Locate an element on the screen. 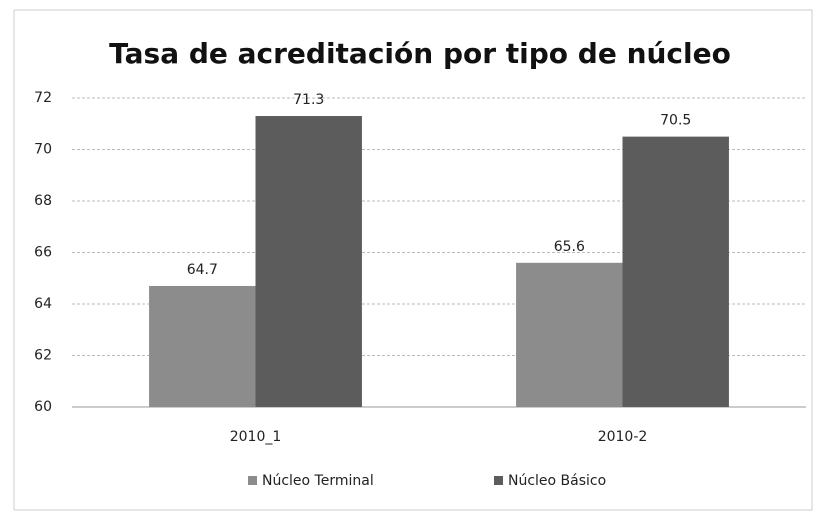 The width and height of the screenshot is (819, 516). y-tick-label: 68 is located at coordinates (43, 201).